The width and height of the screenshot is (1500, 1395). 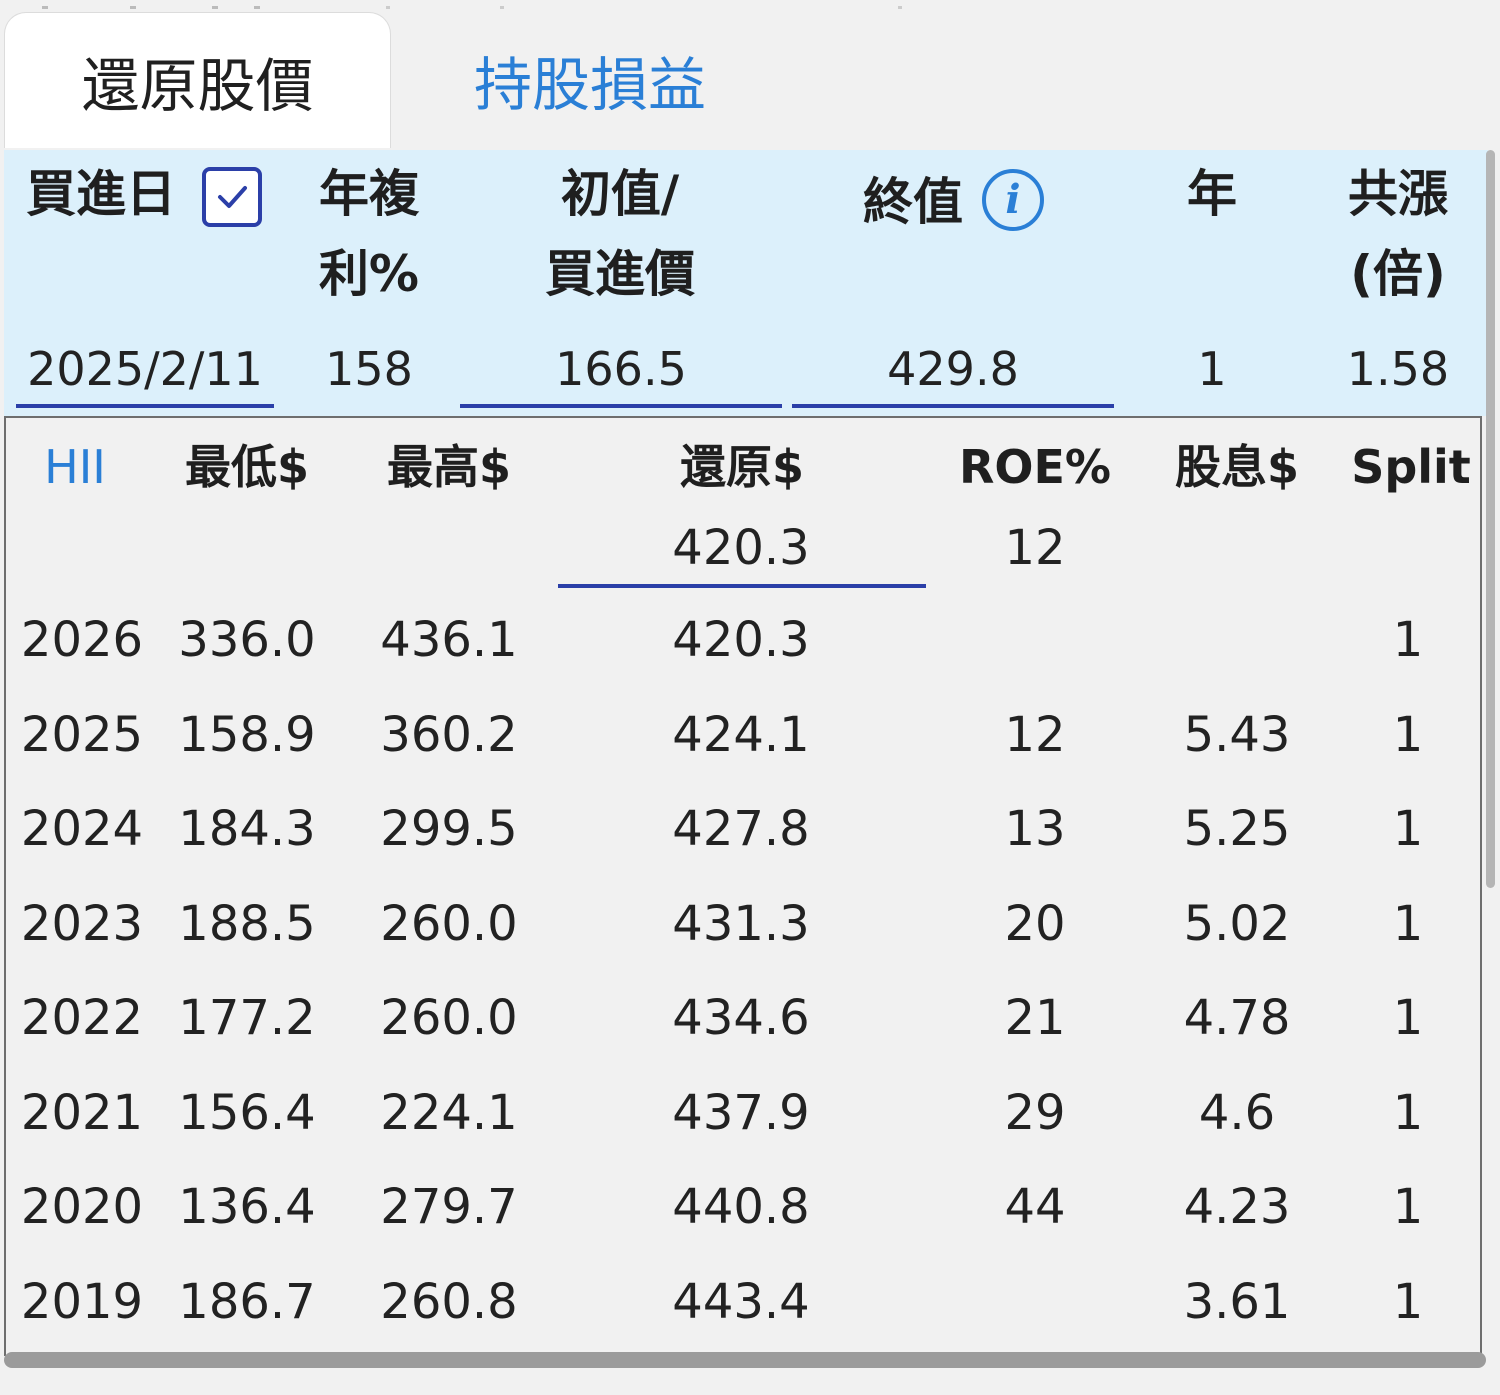 I want to click on cell-adjusted: 431.3, so click(x=741, y=924).